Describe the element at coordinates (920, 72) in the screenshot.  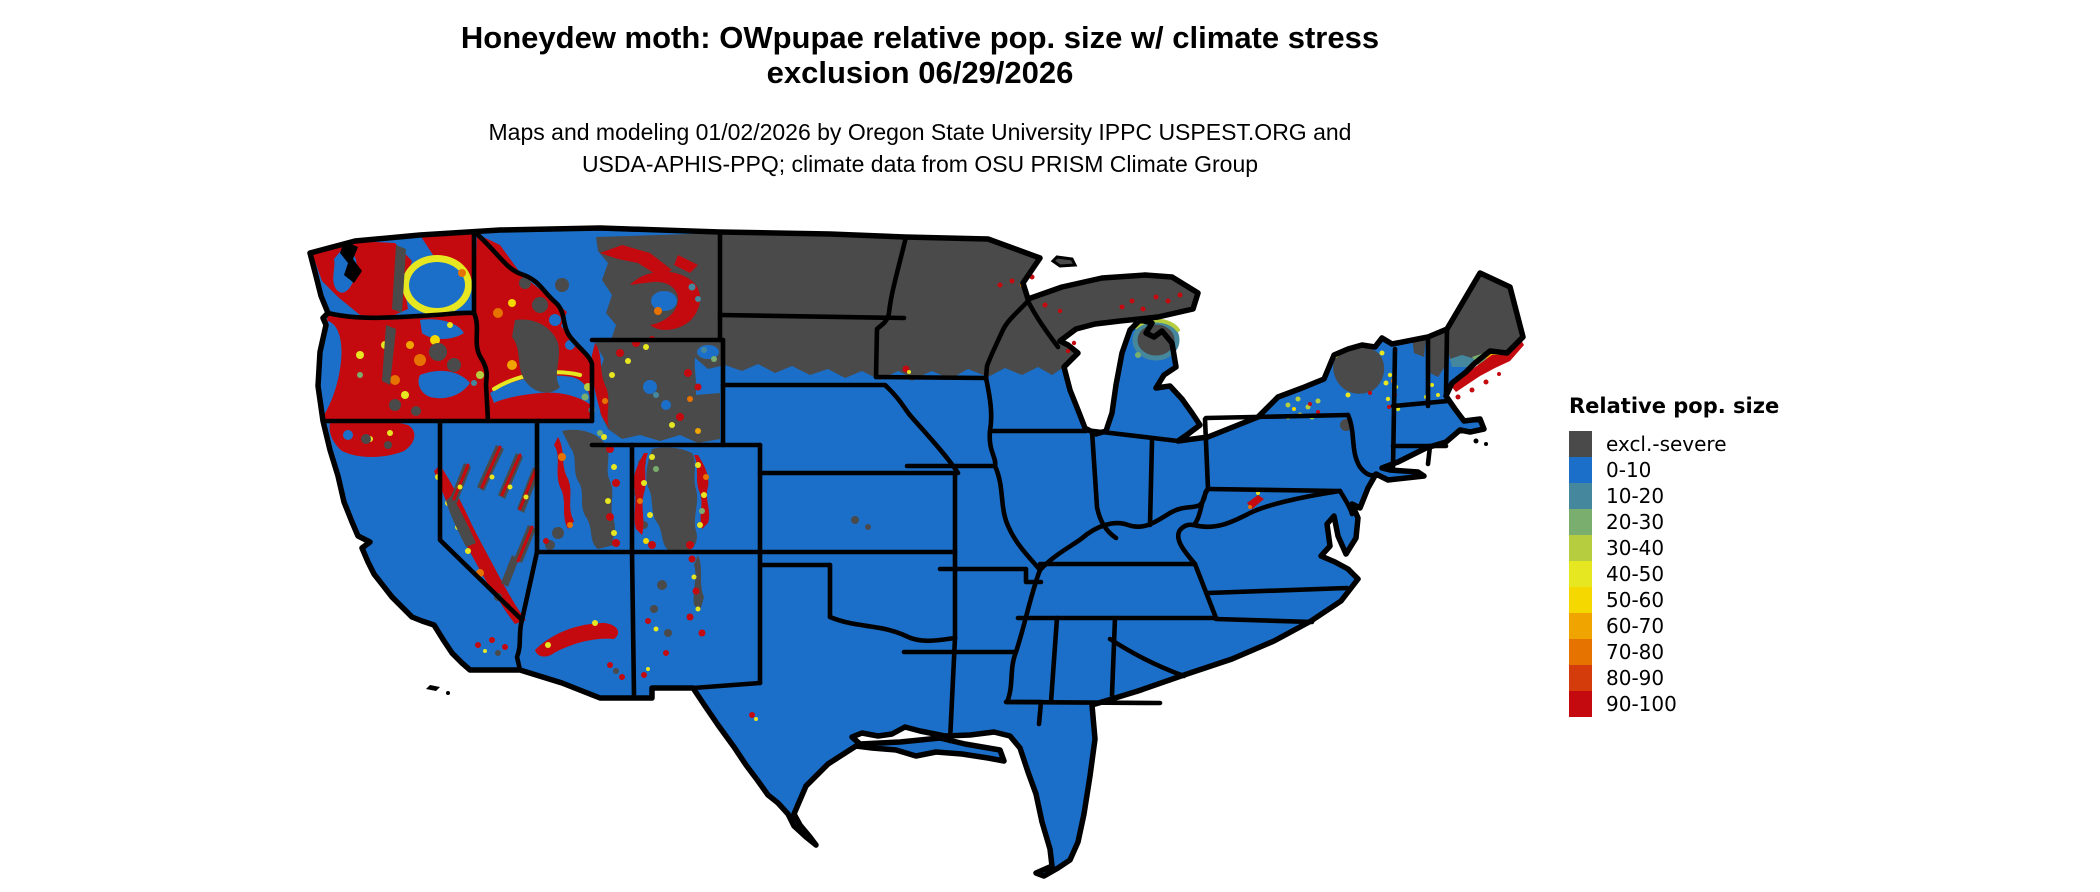
I see `title-line-2: exclusion 06/29/2026` at that location.